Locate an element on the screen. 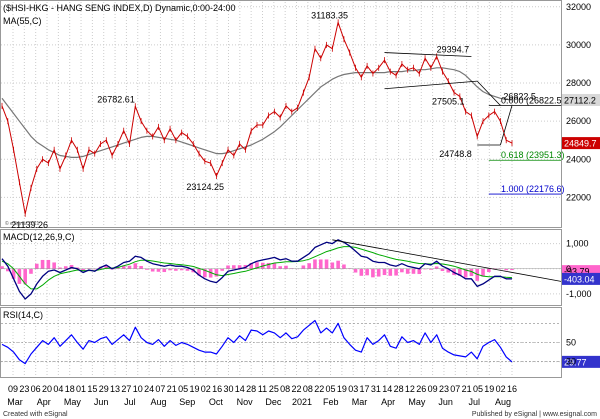 The image size is (600, 419). x-month-label: Oct is located at coordinates (216, 402).